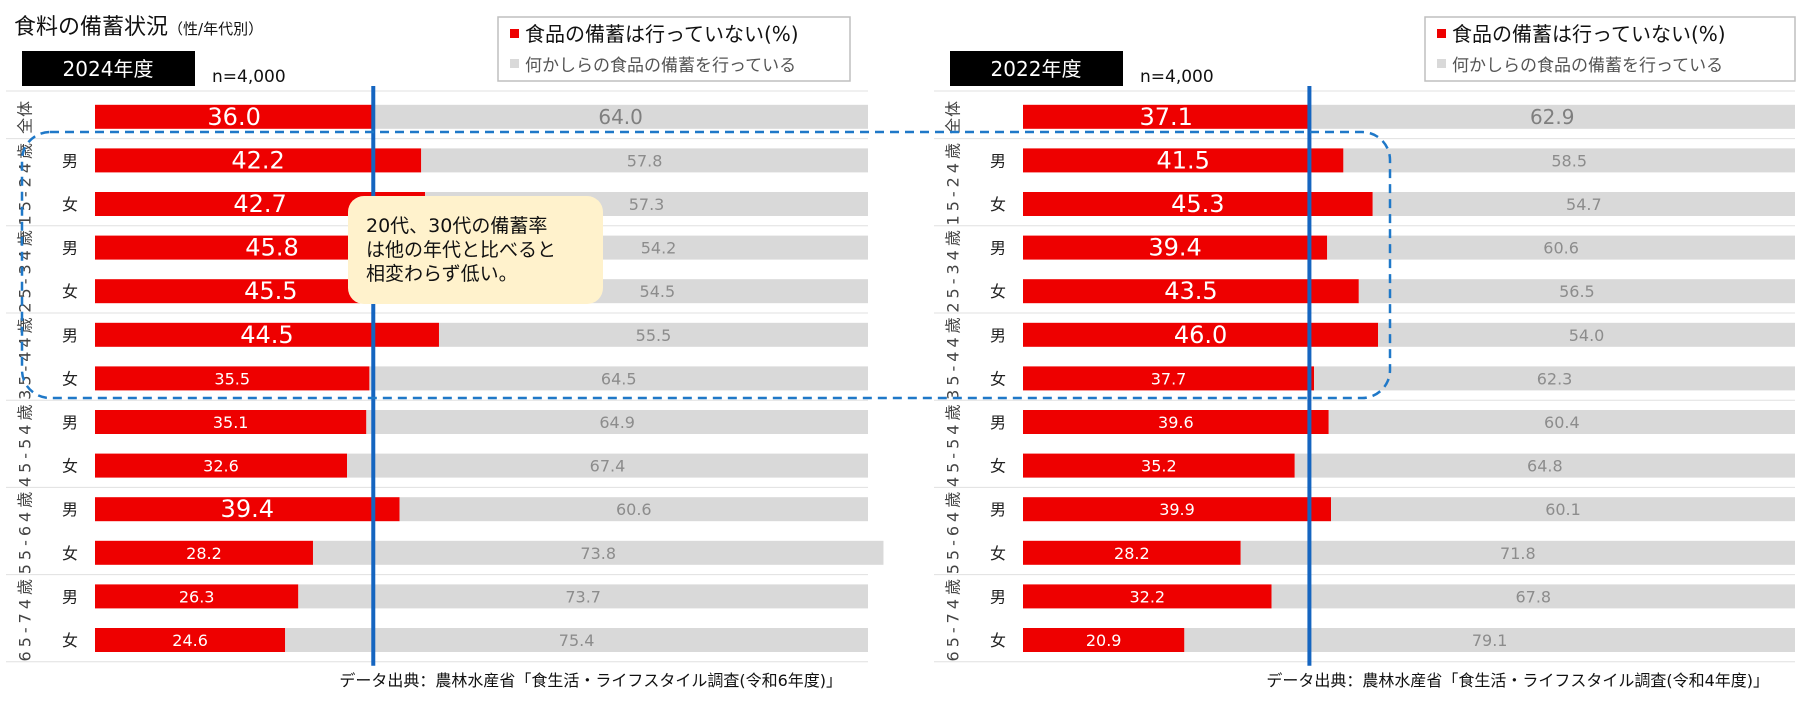  What do you see at coordinates (1169, 378) in the screenshot?
I see `data-label-no-stockpile: 37.7` at bounding box center [1169, 378].